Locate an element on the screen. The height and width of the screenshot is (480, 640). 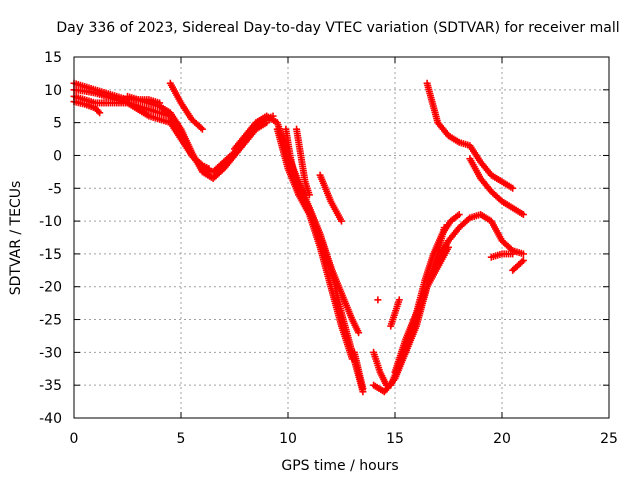
y-tick-label: 5 is located at coordinates (57, 124).